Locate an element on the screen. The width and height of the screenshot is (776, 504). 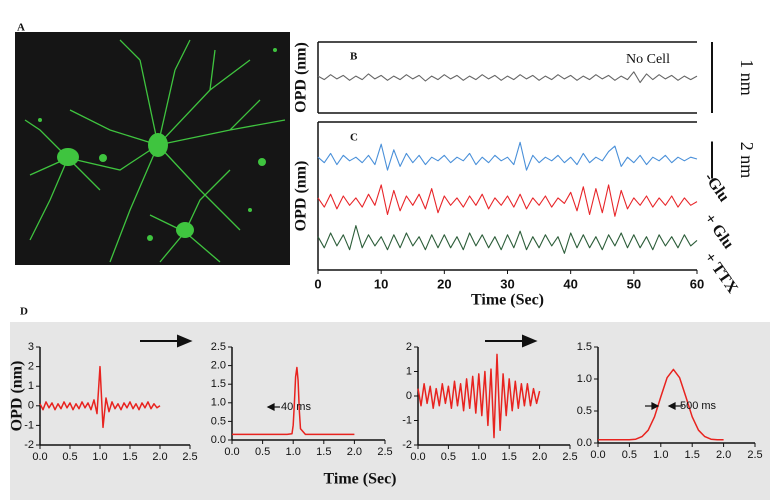
legend-label: -Glu is located at coordinates (717, 187).